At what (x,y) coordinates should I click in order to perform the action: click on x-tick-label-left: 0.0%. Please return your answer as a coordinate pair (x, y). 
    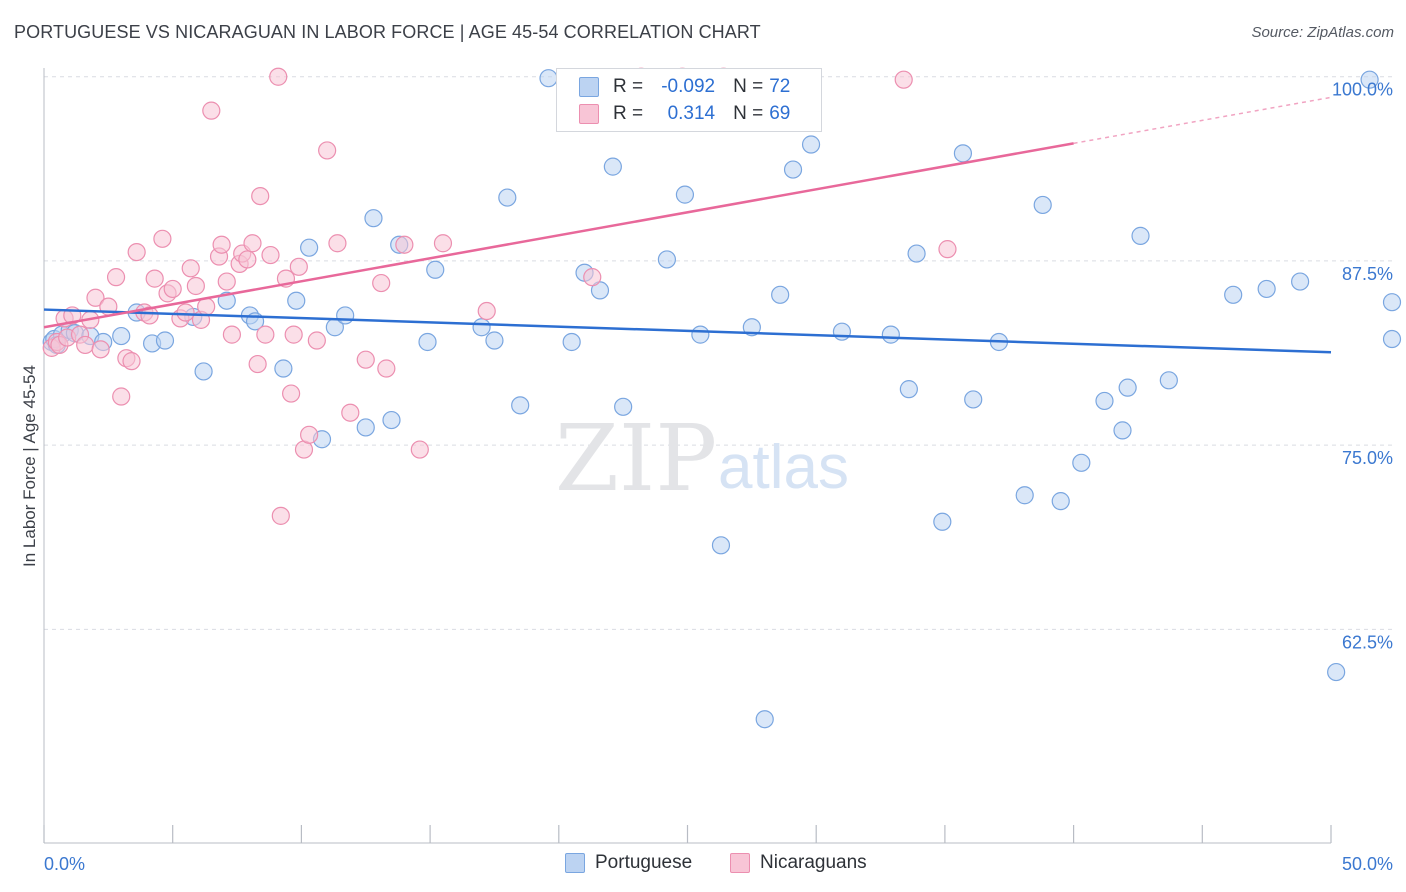
    Looking at the image, I should click on (64, 864).